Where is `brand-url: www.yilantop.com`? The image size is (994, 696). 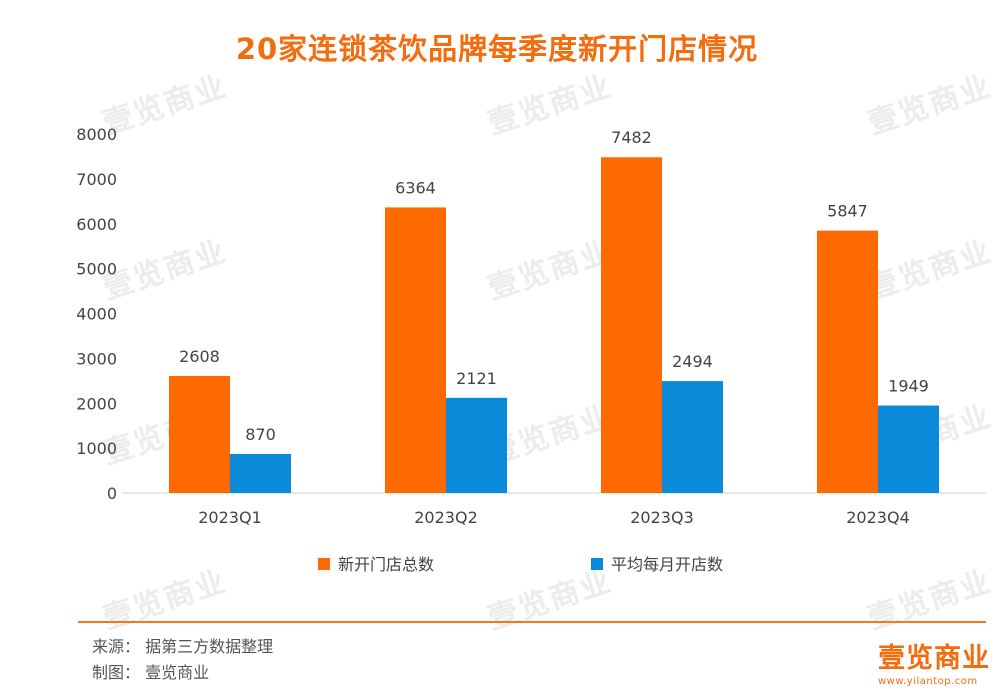 brand-url: www.yilantop.com is located at coordinates (928, 681).